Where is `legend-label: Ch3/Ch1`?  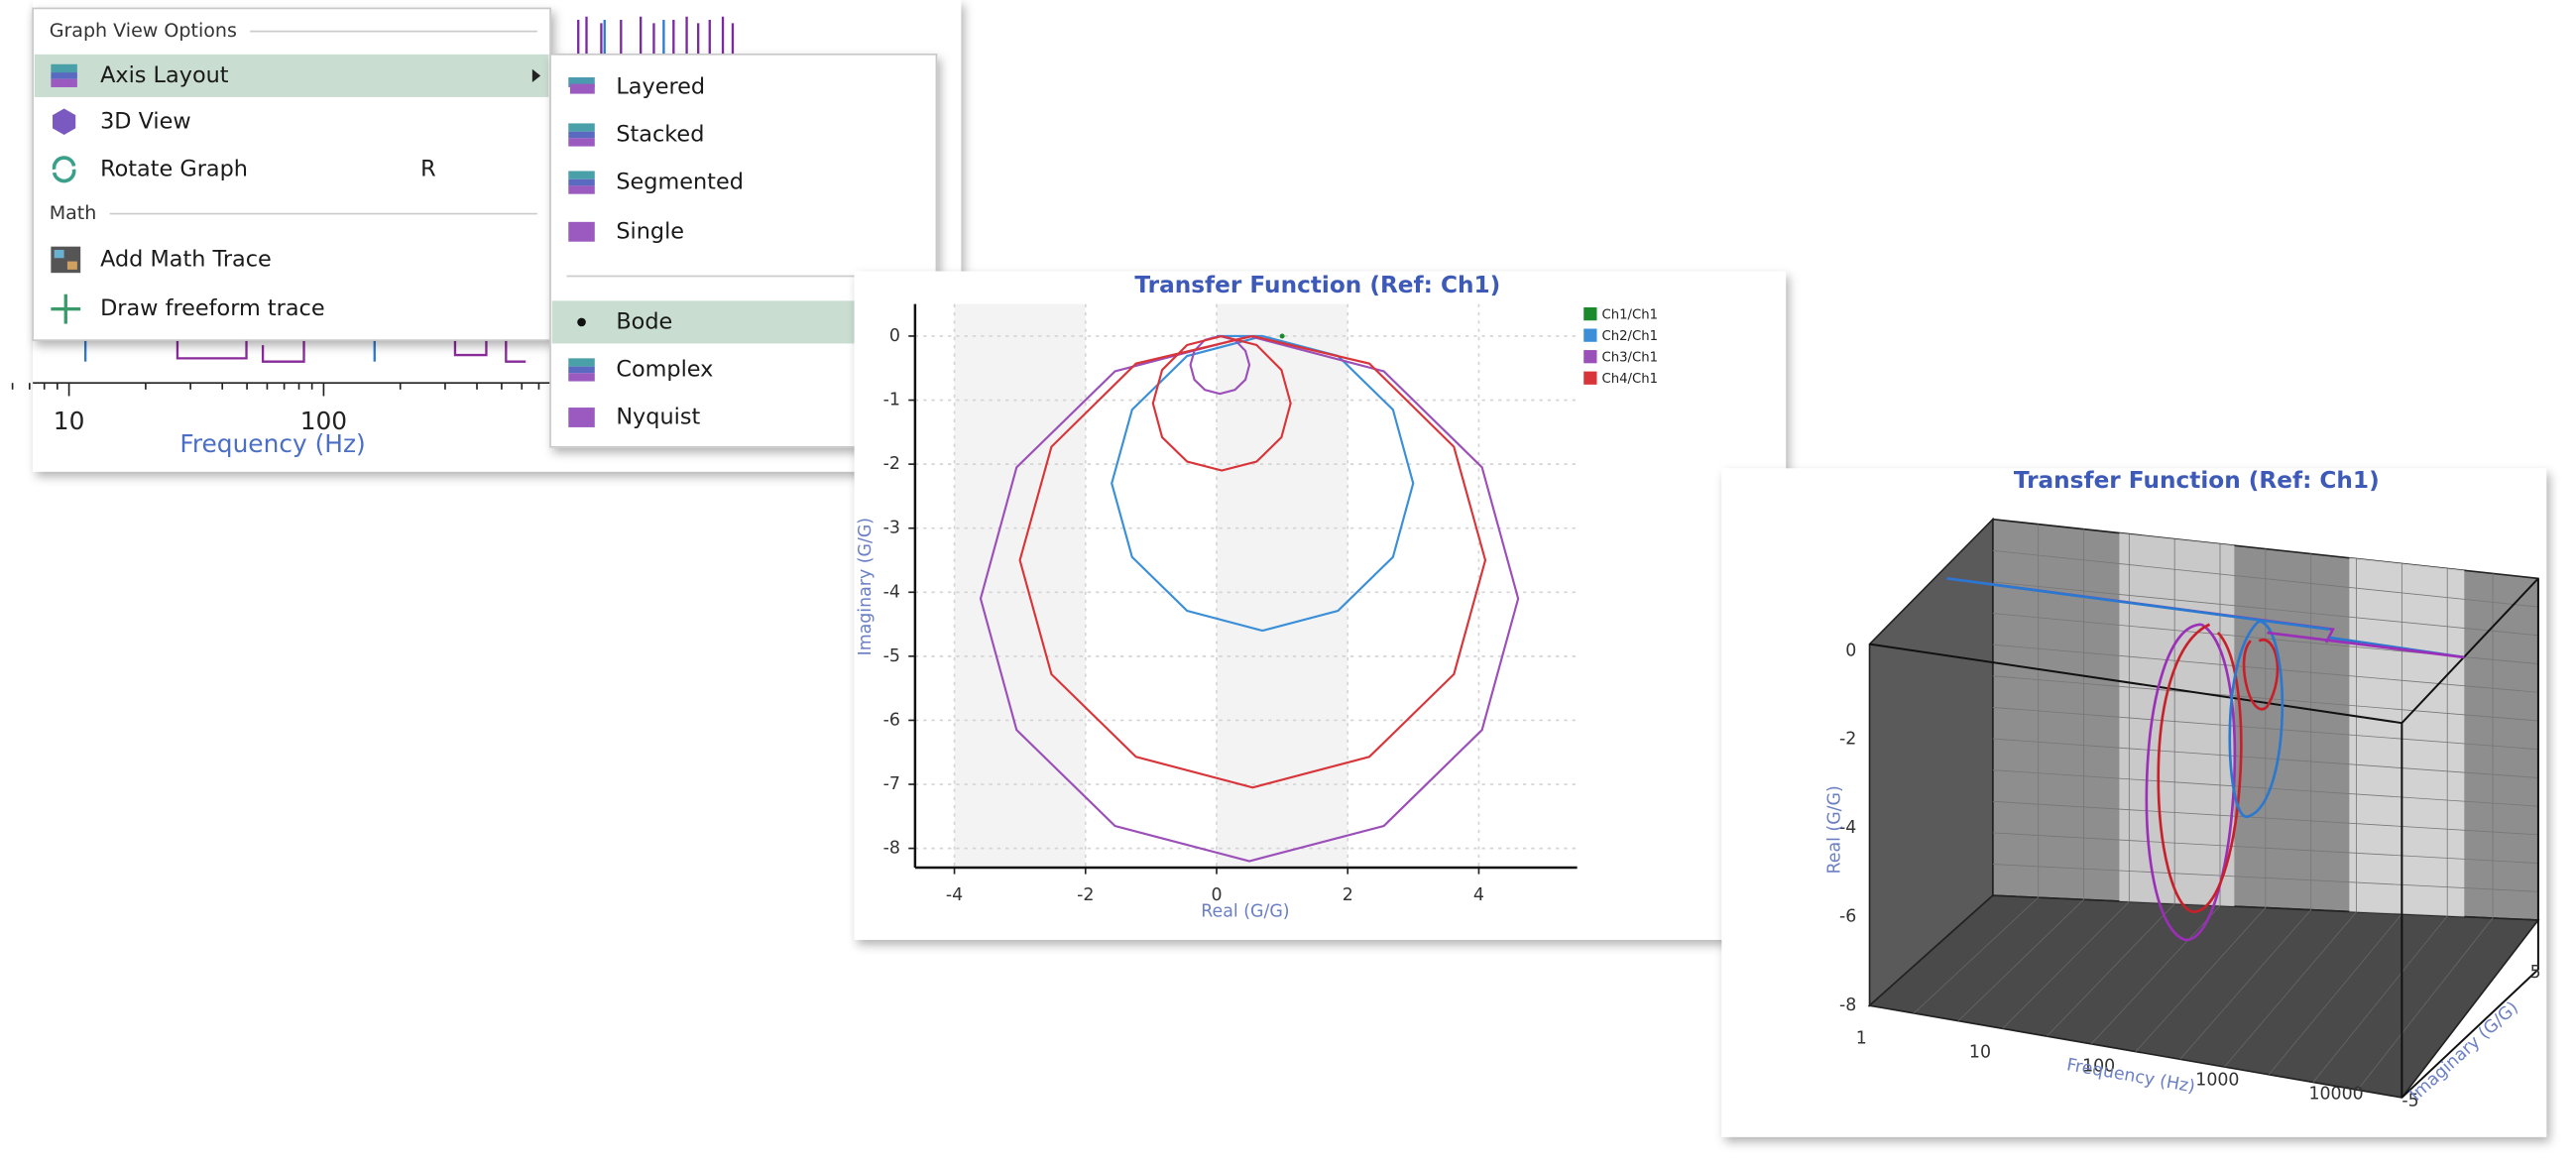 legend-label: Ch3/Ch1 is located at coordinates (1630, 358).